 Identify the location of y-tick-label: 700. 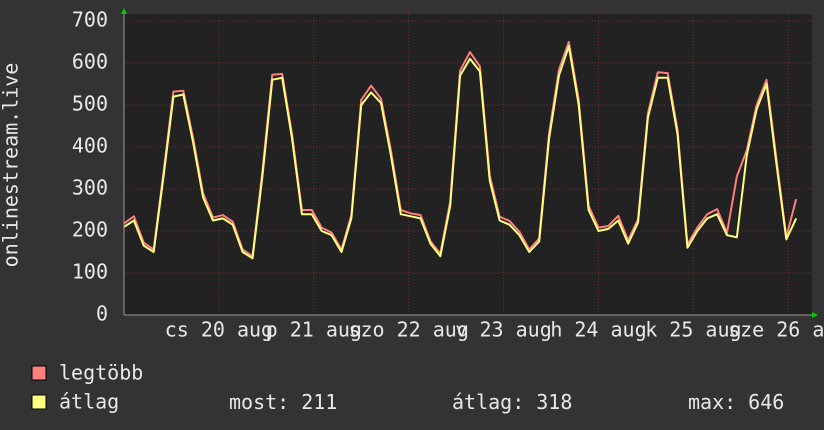
(90, 20).